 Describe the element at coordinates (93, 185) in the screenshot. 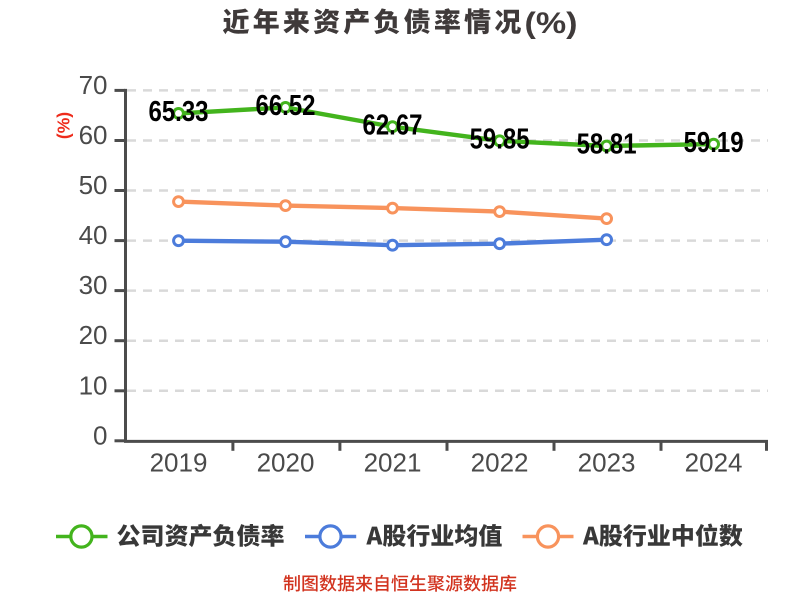

I see `svg-text: 50` at that location.